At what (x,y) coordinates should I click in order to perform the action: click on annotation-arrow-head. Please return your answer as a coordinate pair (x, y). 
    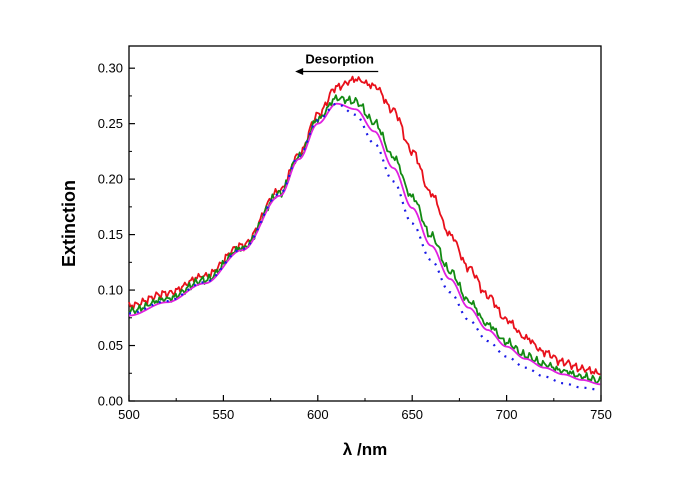
    Looking at the image, I should click on (299, 72).